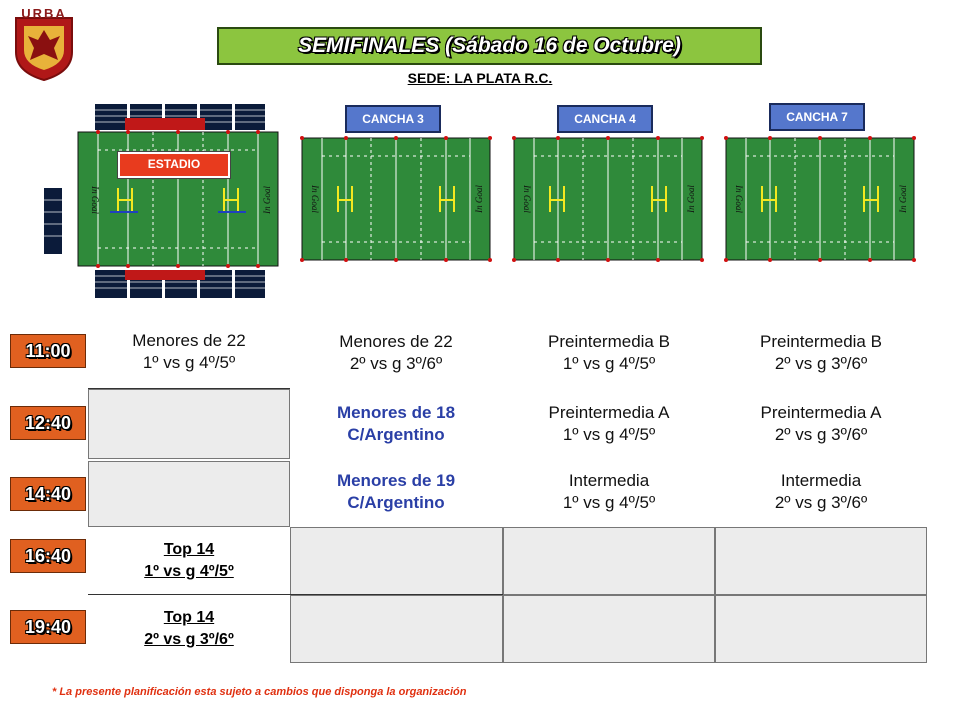  What do you see at coordinates (691, 199) in the screenshot?
I see `court-4-ingoal-right: In Goal` at bounding box center [691, 199].